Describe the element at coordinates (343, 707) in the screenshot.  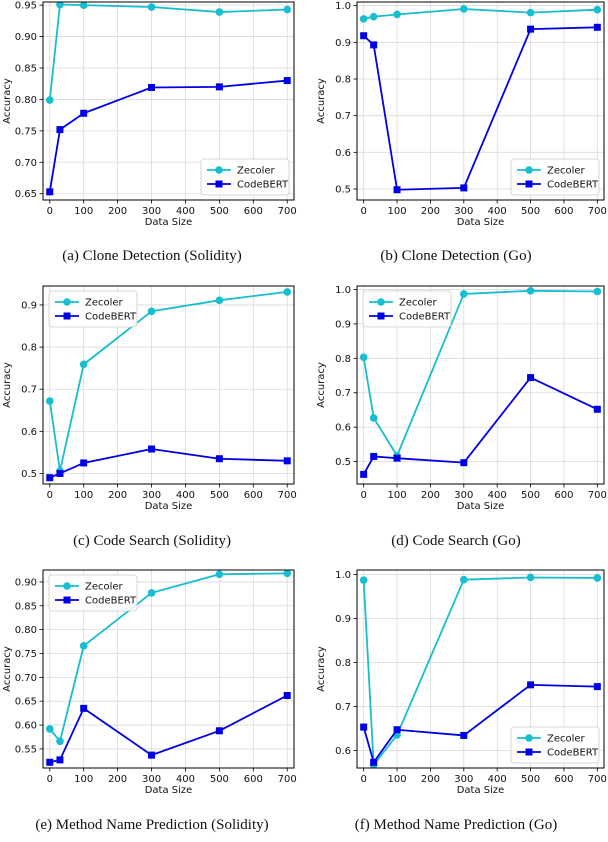
I see `y-tick-label: 0.7` at that location.